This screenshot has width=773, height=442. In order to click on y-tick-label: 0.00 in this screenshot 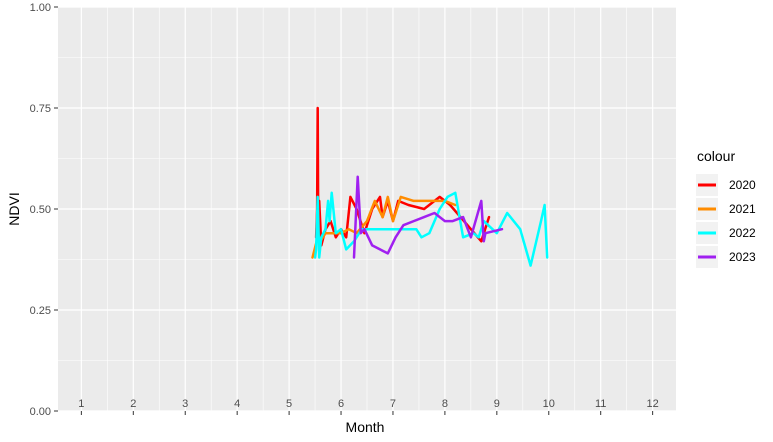, I will do `click(40, 412)`.